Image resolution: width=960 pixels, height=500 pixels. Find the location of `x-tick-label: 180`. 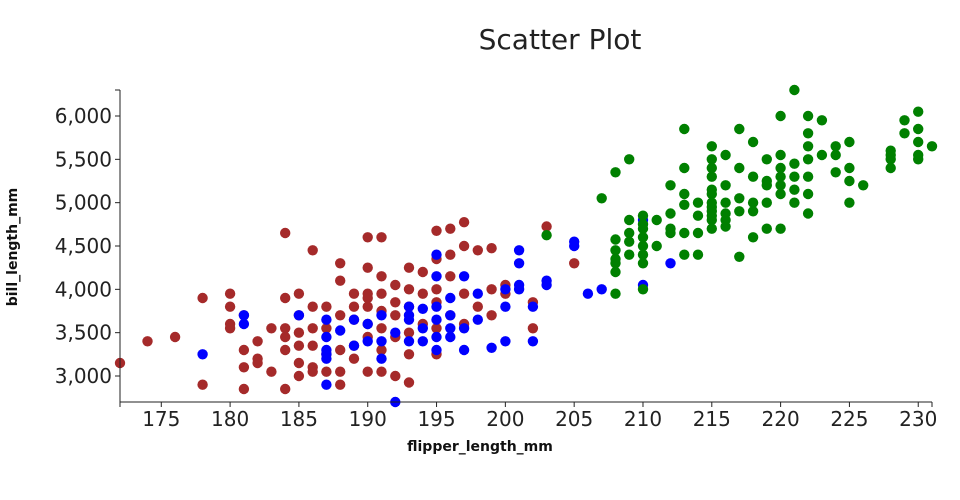

x-tick-label: 180 is located at coordinates (230, 419).